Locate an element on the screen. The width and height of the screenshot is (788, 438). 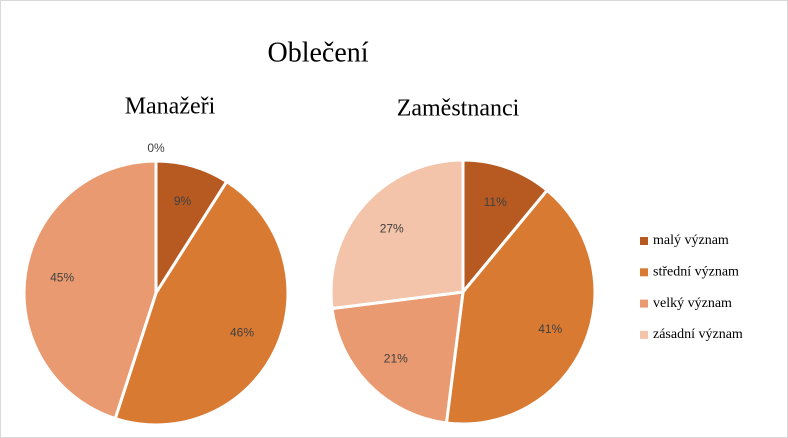
pie-title: Manažeři is located at coordinates (170, 107).